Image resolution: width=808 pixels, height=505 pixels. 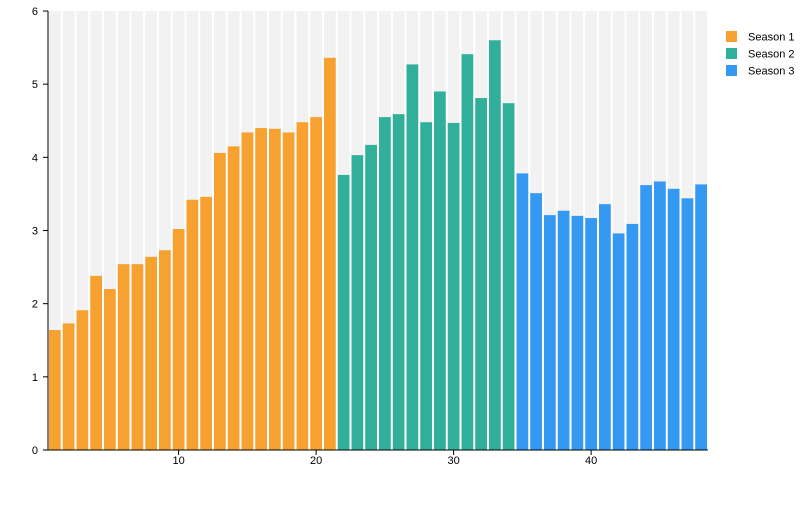 I want to click on legend: Season 1 Season 2 Season 3, so click(x=760, y=54).